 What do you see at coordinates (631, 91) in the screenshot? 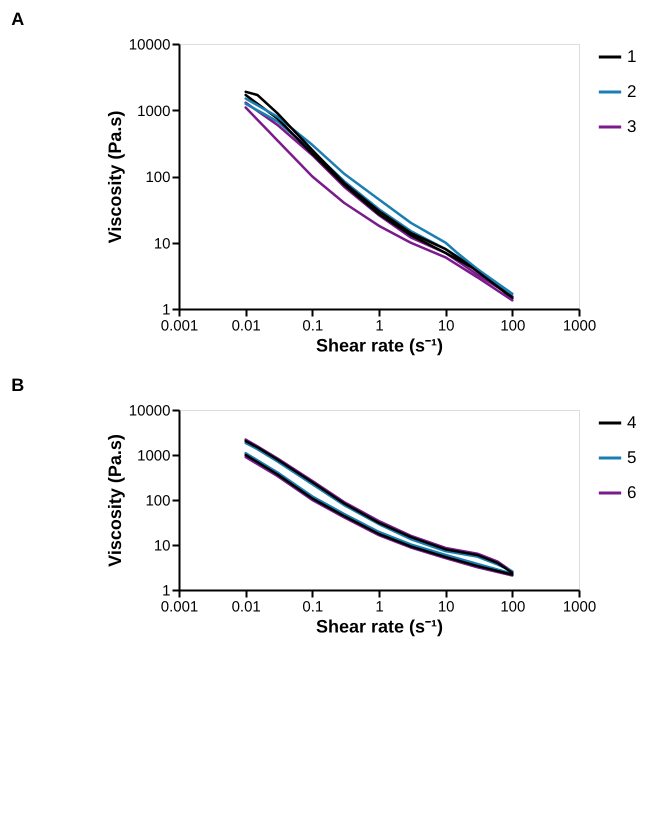
I see `legend-label: 2` at bounding box center [631, 91].